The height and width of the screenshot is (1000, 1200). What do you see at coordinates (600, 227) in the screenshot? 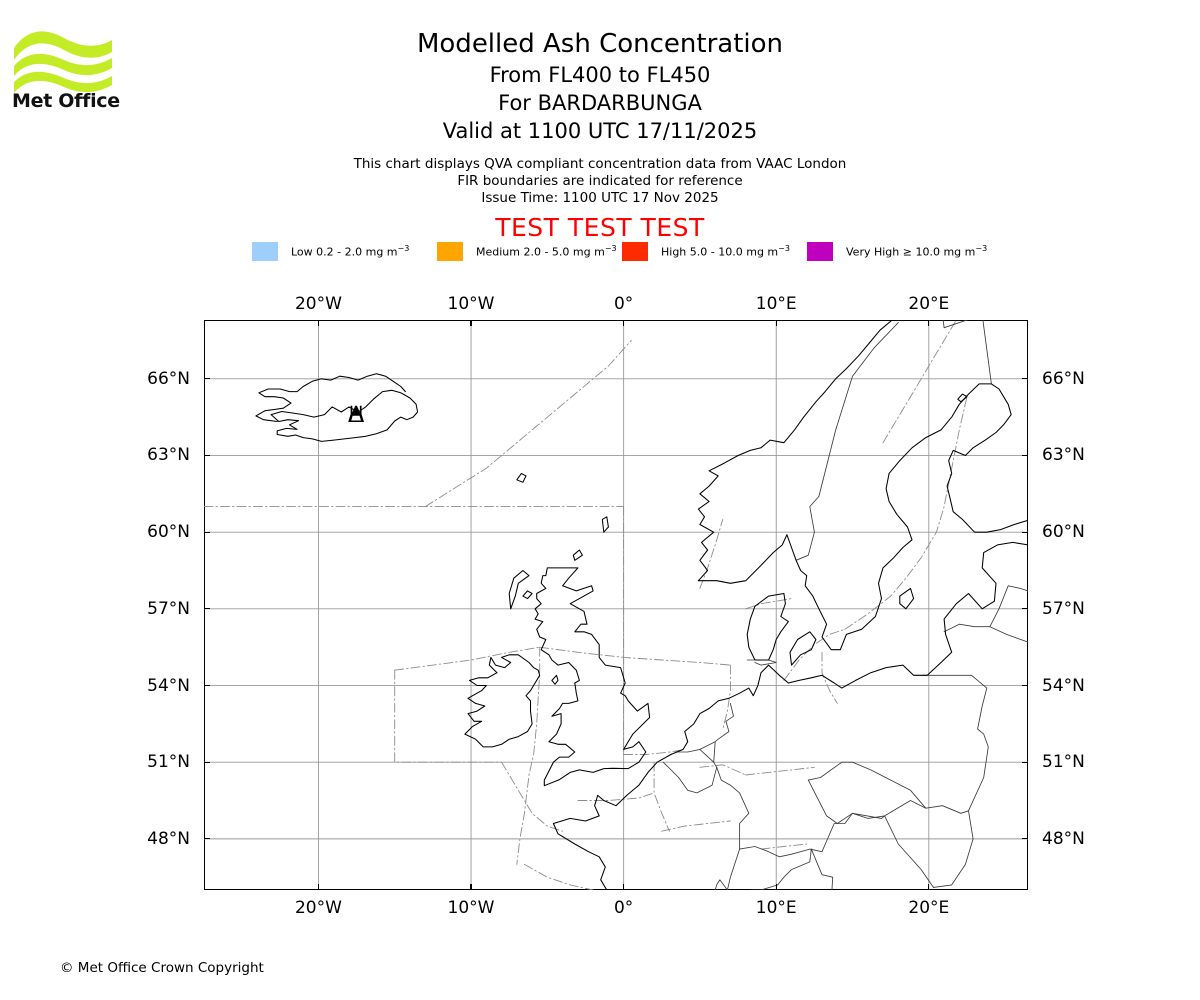
I see `test-banner: TEST TEST TEST` at bounding box center [600, 227].